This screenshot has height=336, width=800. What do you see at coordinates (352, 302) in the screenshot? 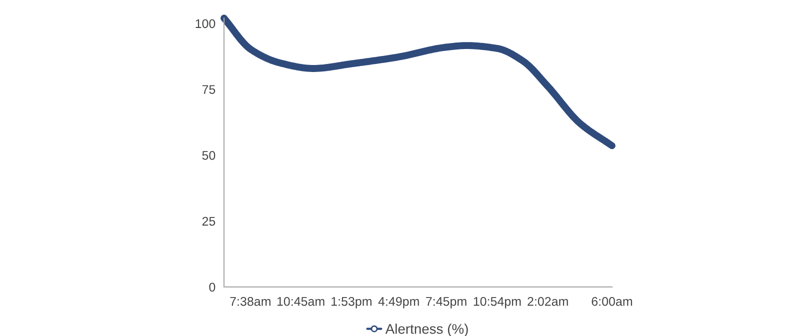
I see `x-tick-label: 1:53pm` at bounding box center [352, 302].